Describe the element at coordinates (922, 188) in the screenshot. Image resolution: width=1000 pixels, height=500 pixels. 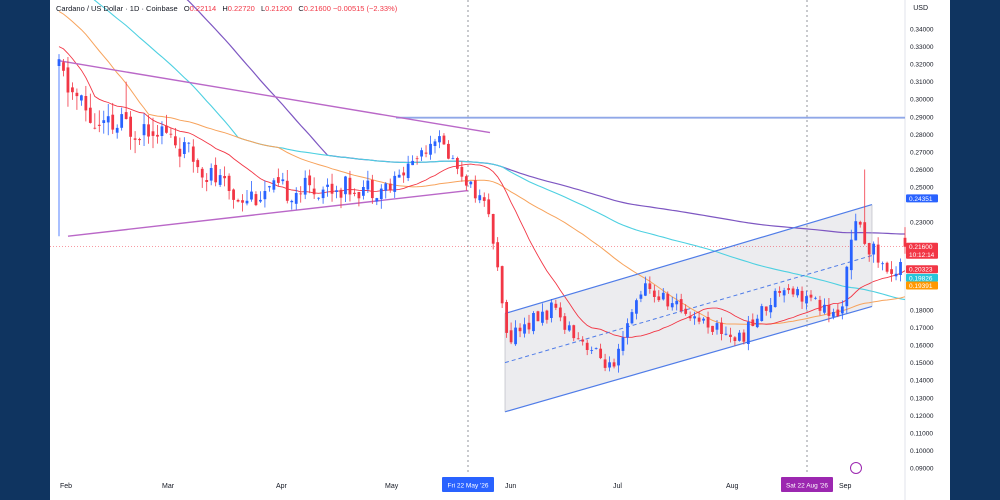
I see `price-tick-label: 0.25000` at that location.